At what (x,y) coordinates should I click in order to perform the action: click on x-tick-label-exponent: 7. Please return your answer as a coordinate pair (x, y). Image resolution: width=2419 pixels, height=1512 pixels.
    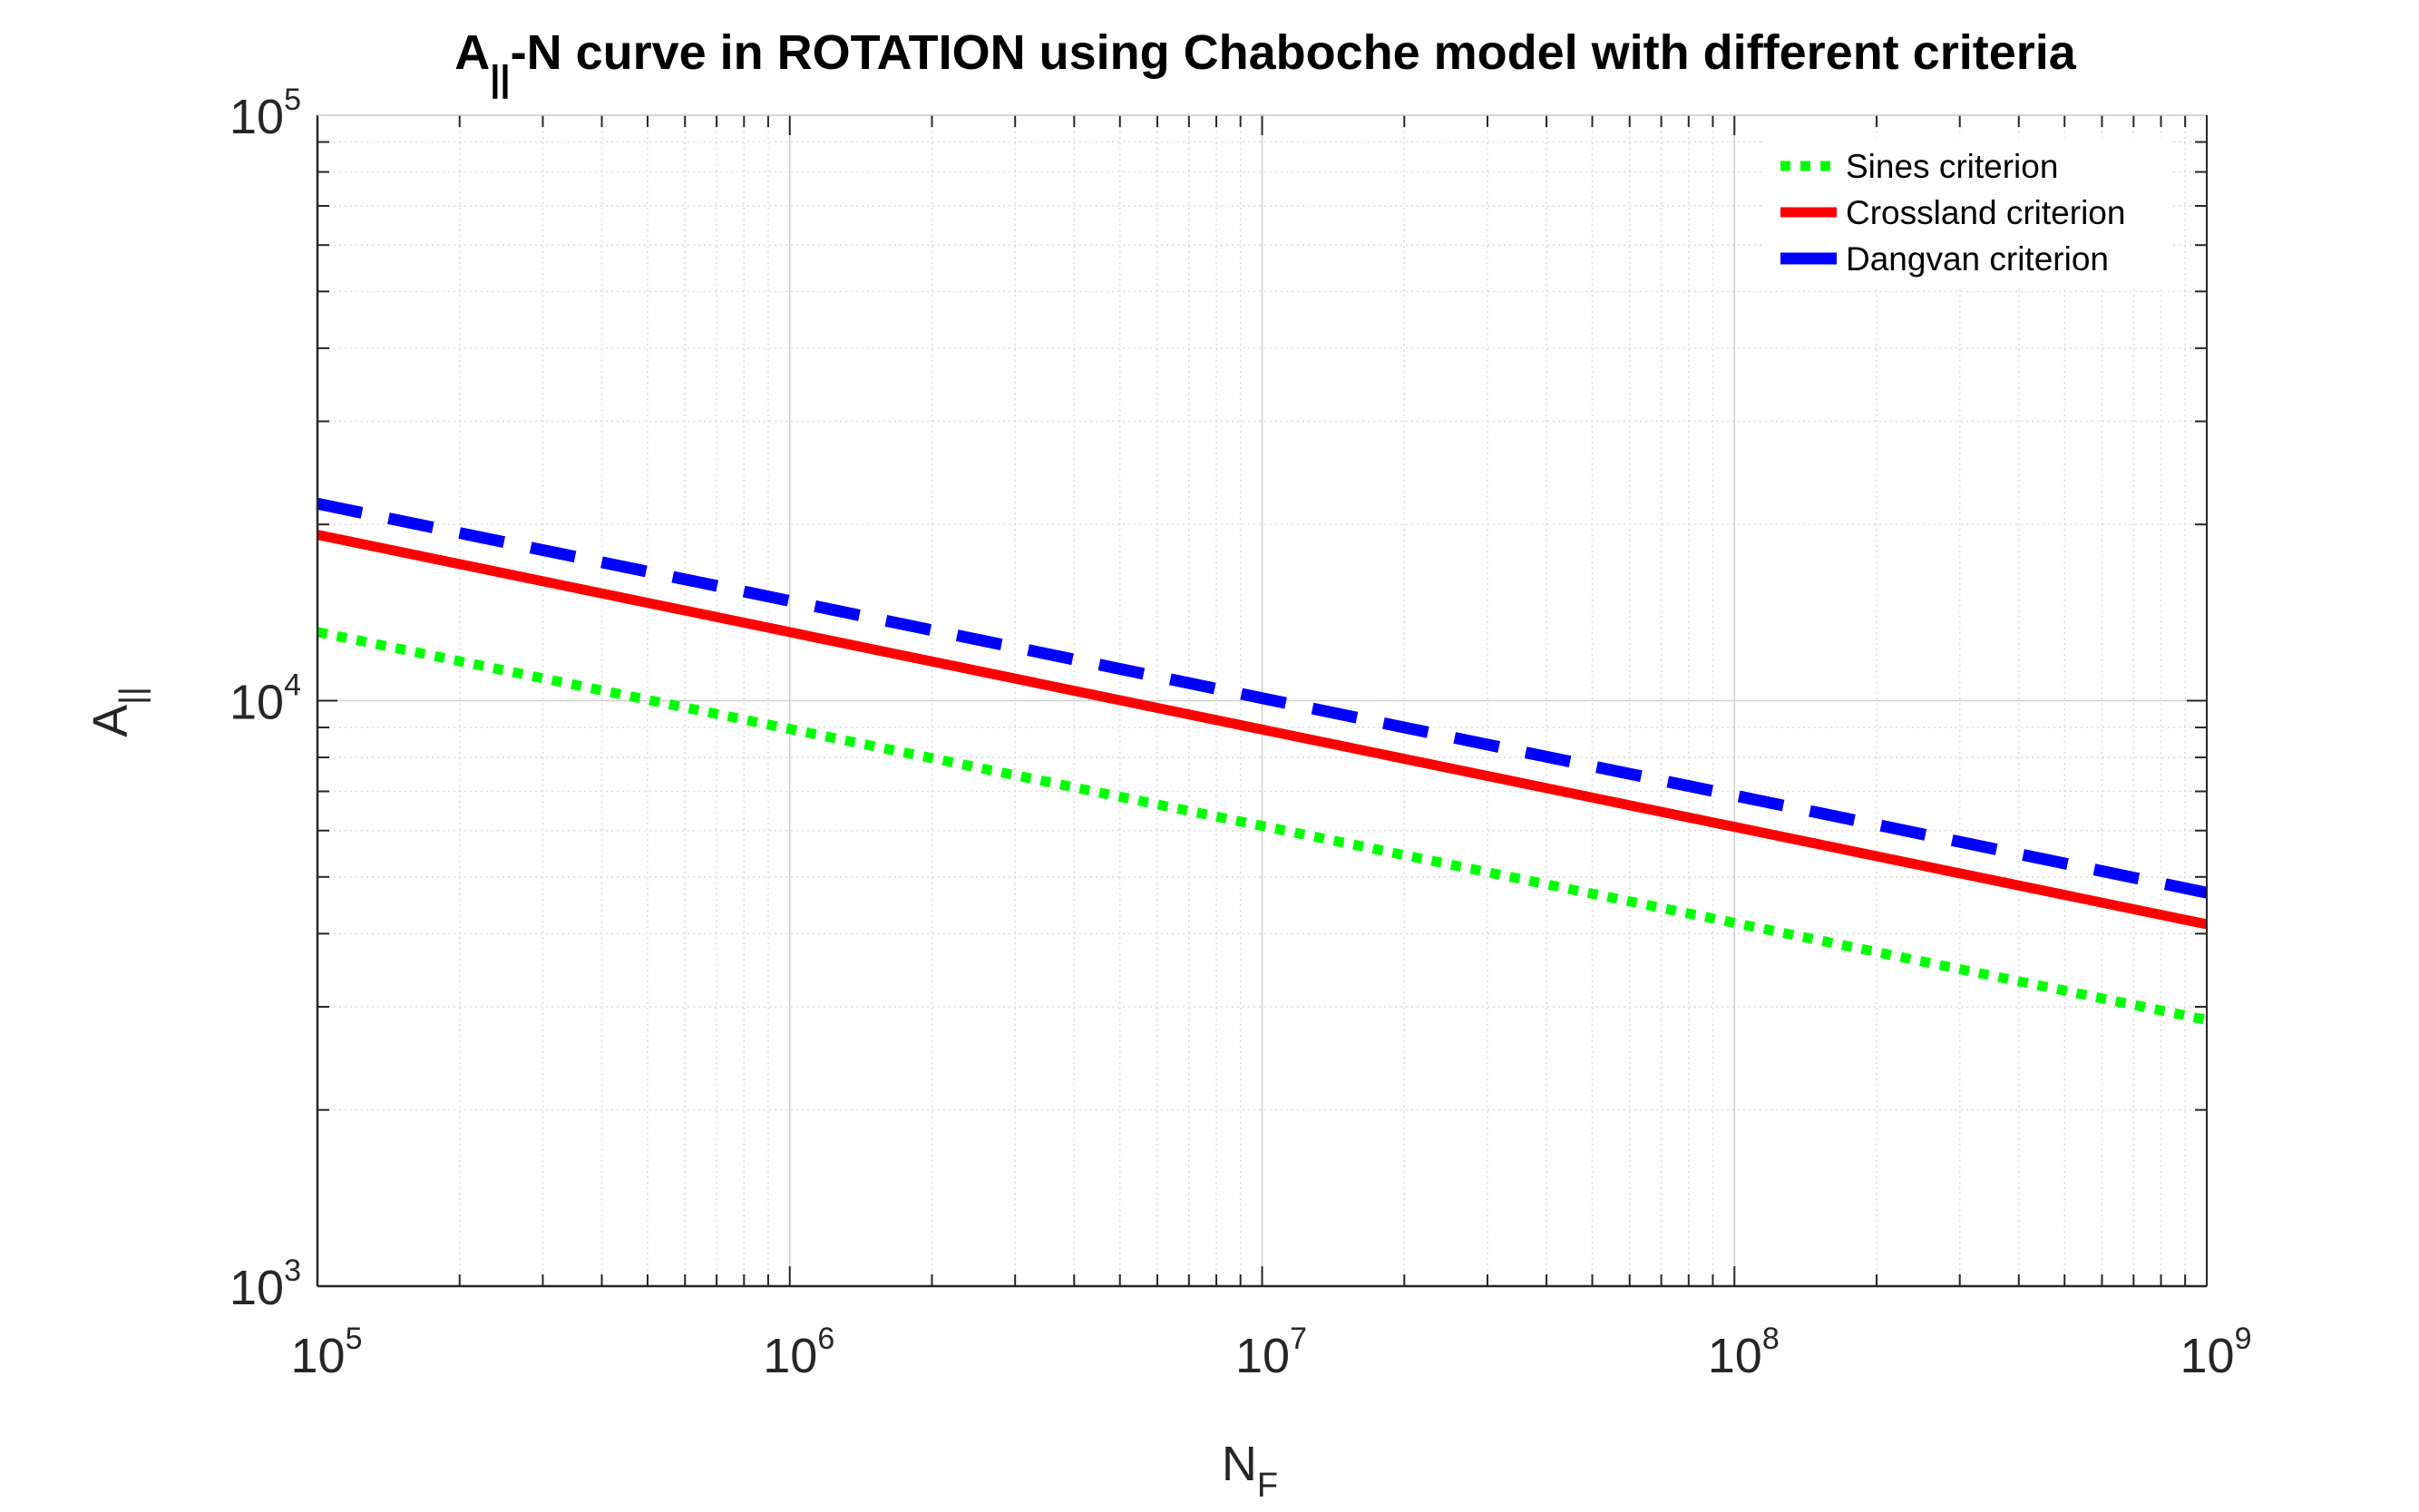
    Looking at the image, I should click on (1298, 1339).